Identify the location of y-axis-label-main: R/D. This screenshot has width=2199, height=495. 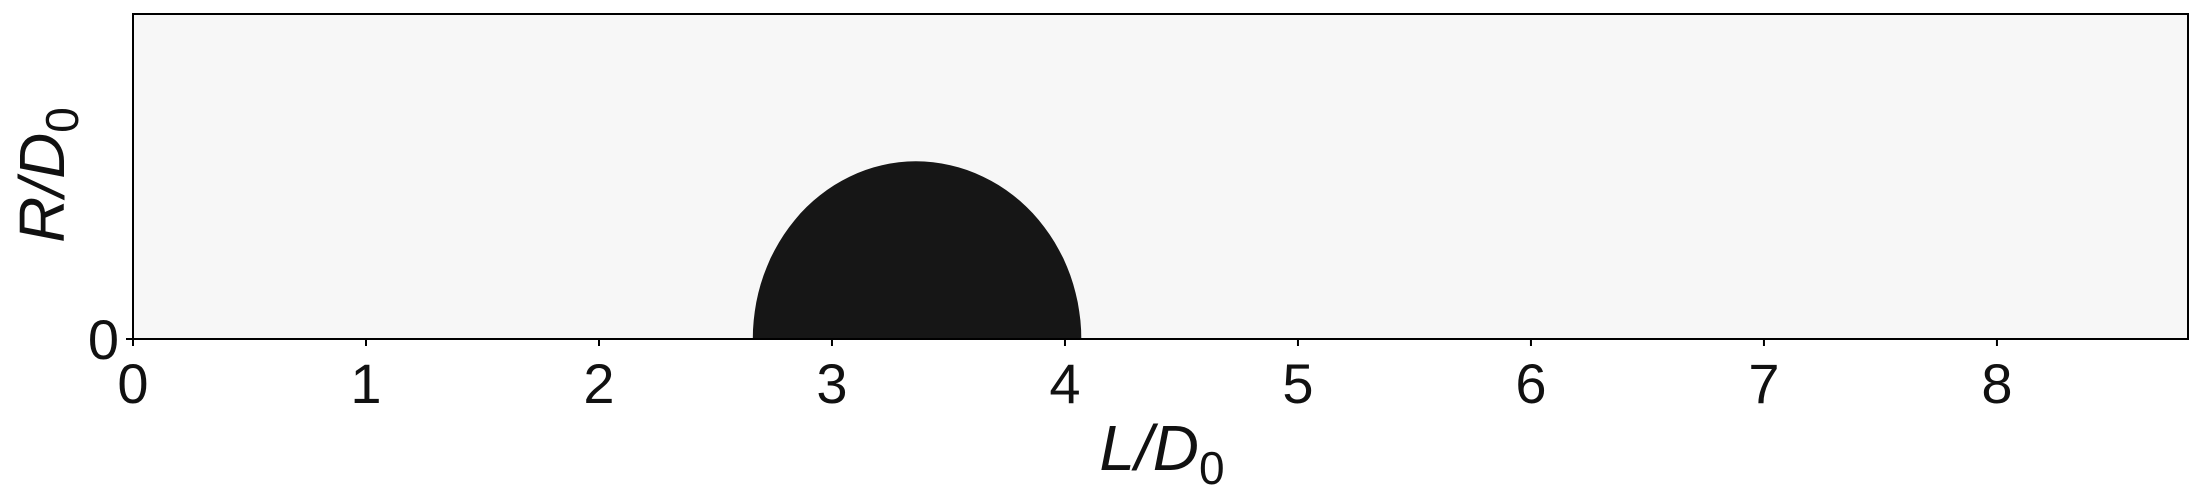
(42, 188).